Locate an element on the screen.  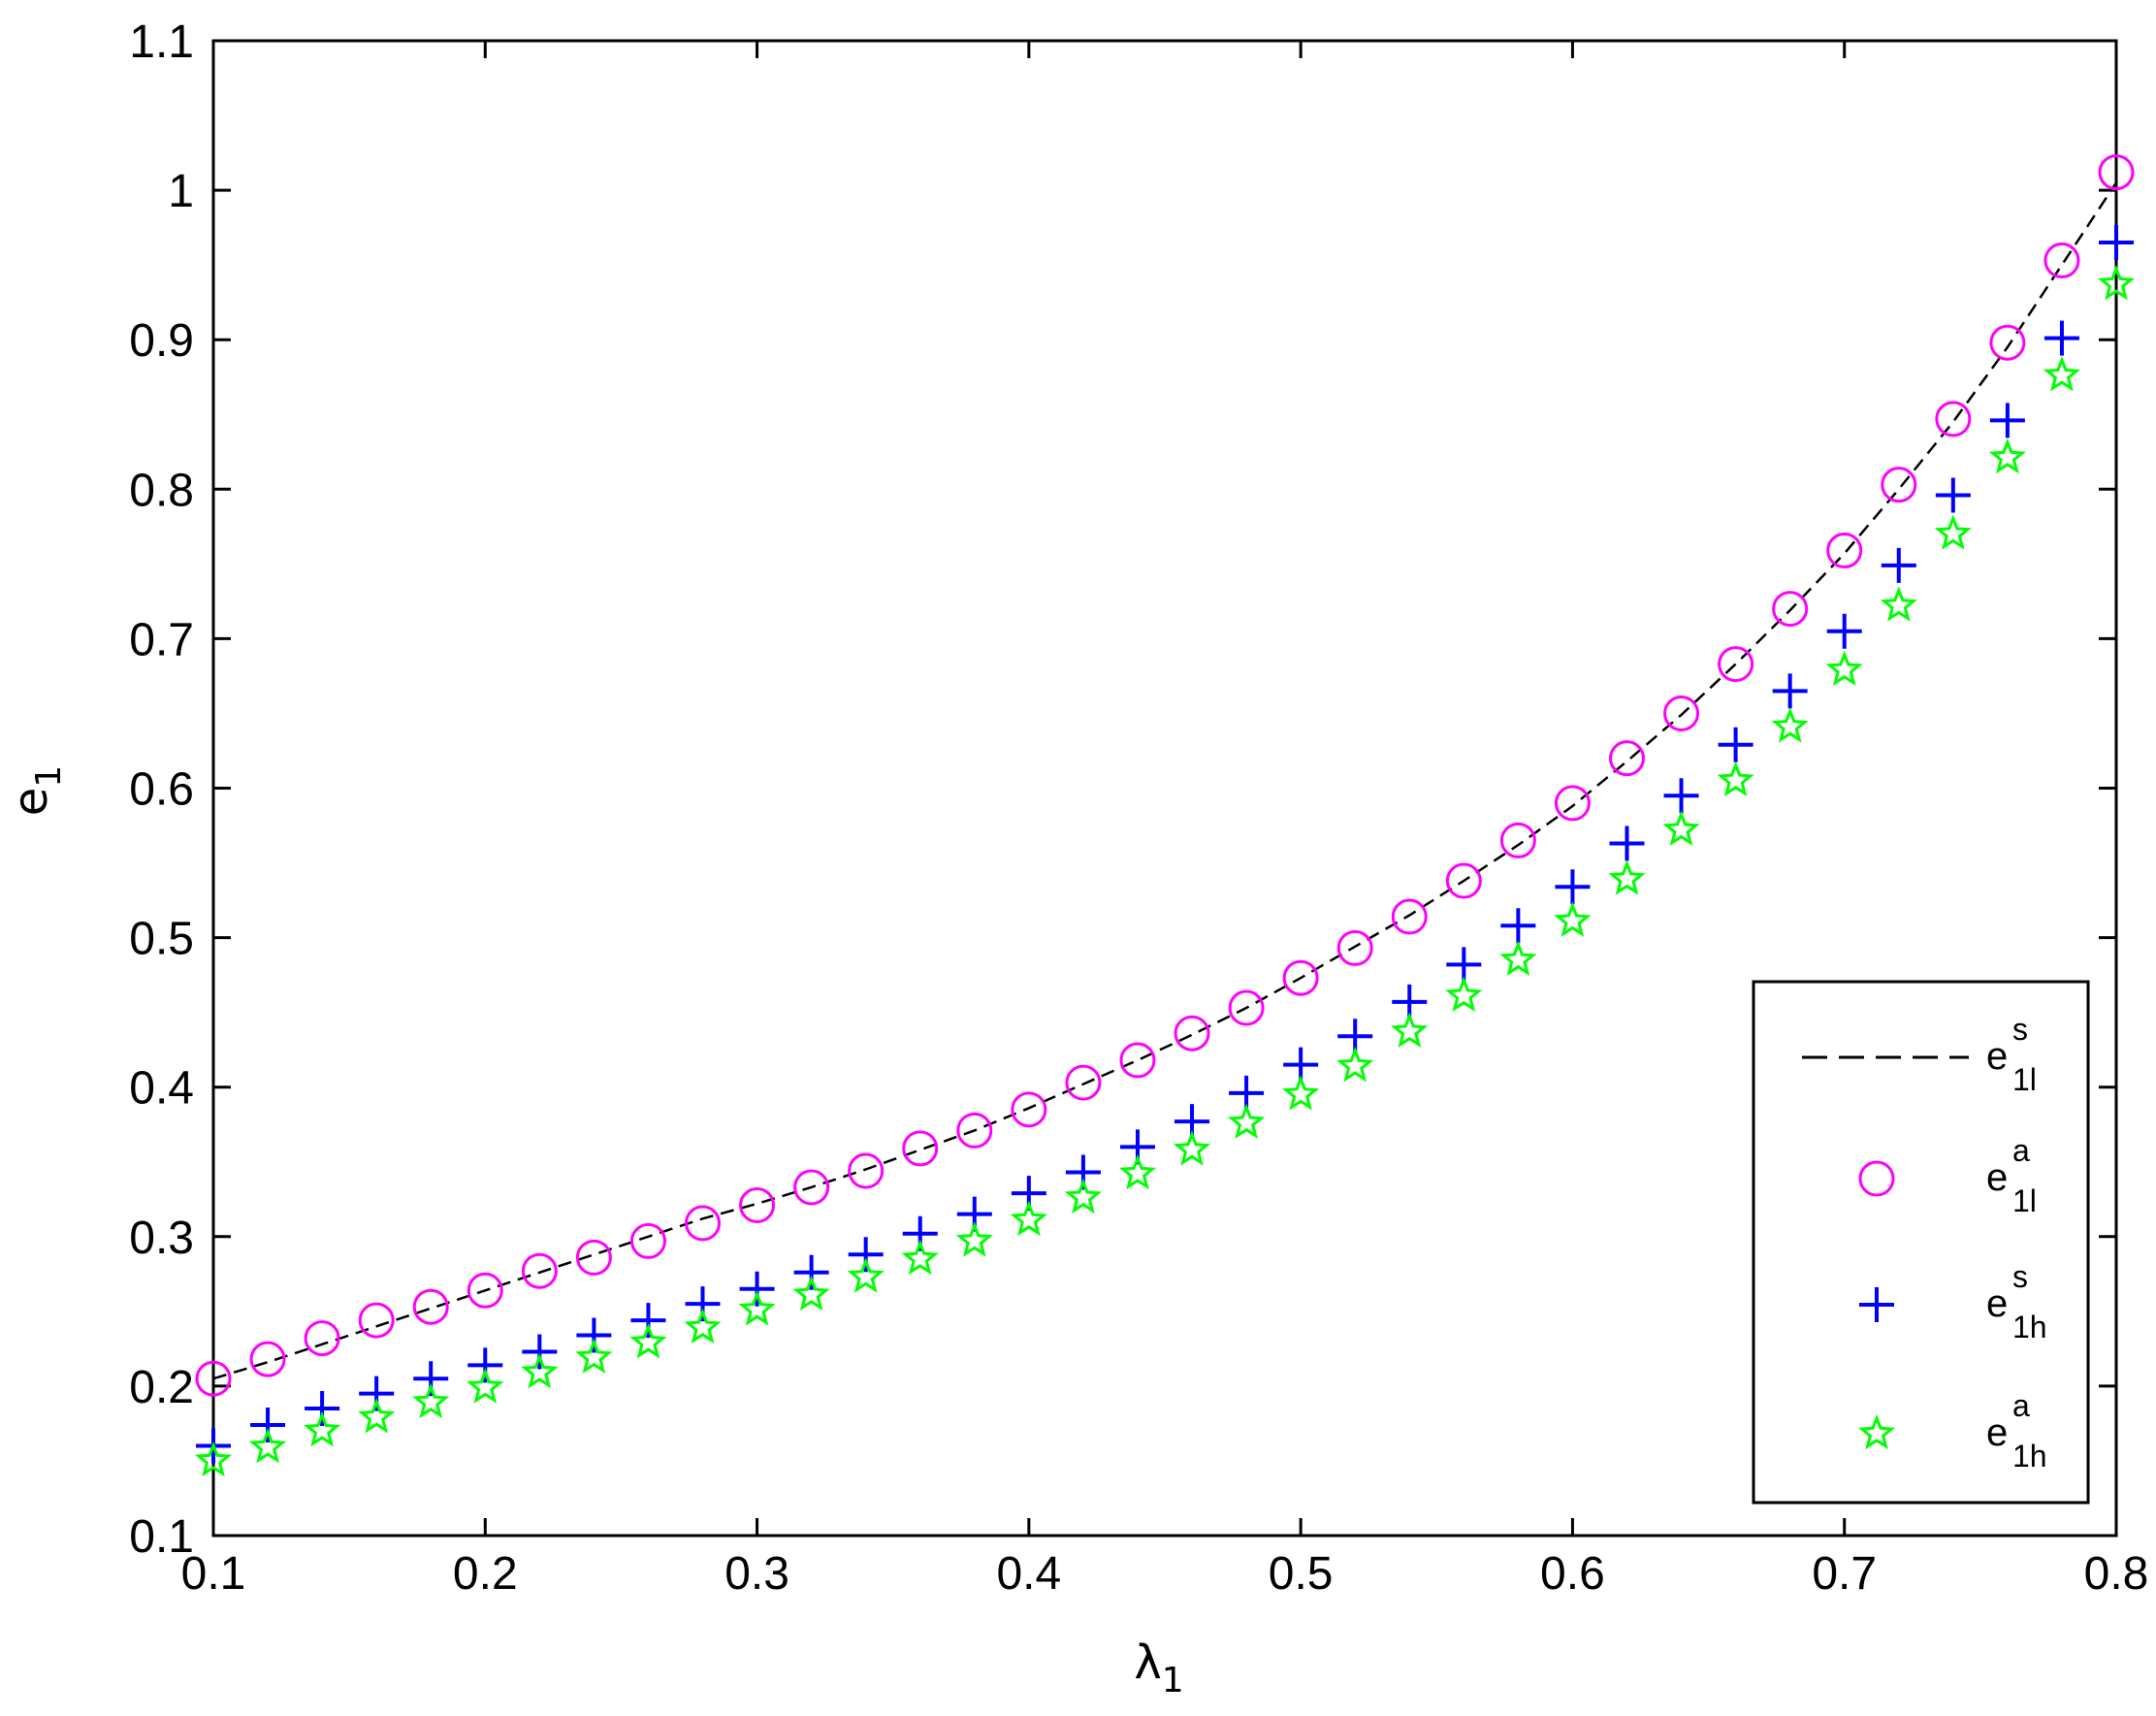
legend-label: es 1l is located at coordinates (2011, 1055).